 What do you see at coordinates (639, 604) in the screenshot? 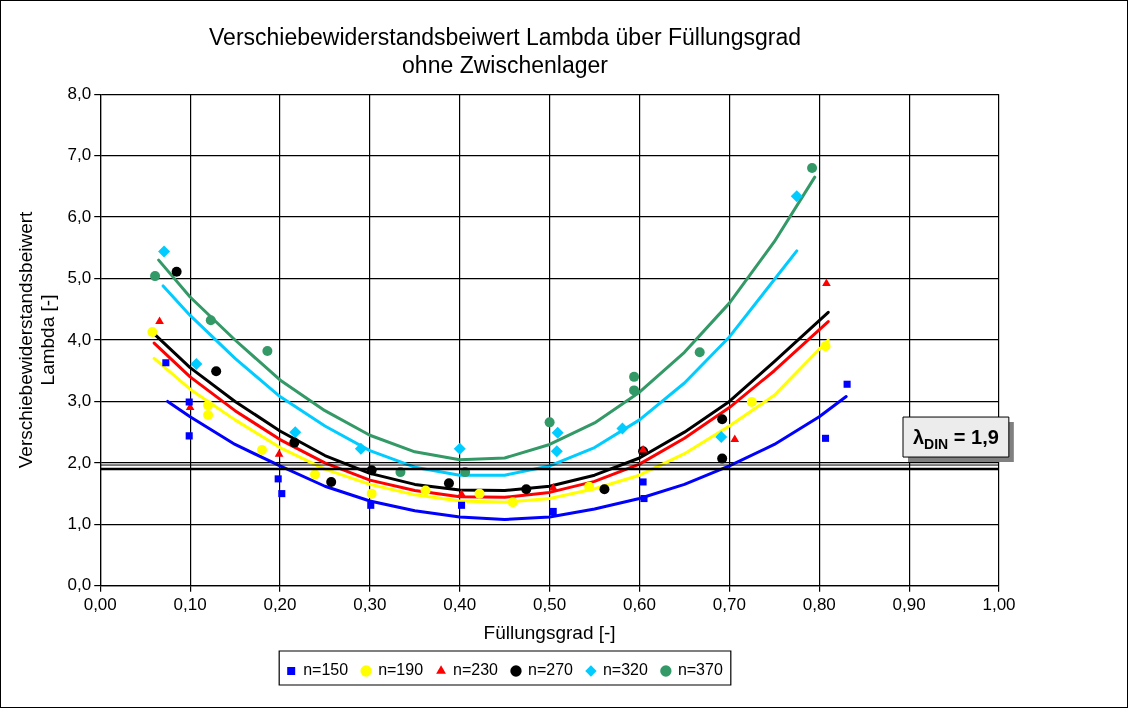
I see `x-tick-label: 0,60` at bounding box center [639, 604].